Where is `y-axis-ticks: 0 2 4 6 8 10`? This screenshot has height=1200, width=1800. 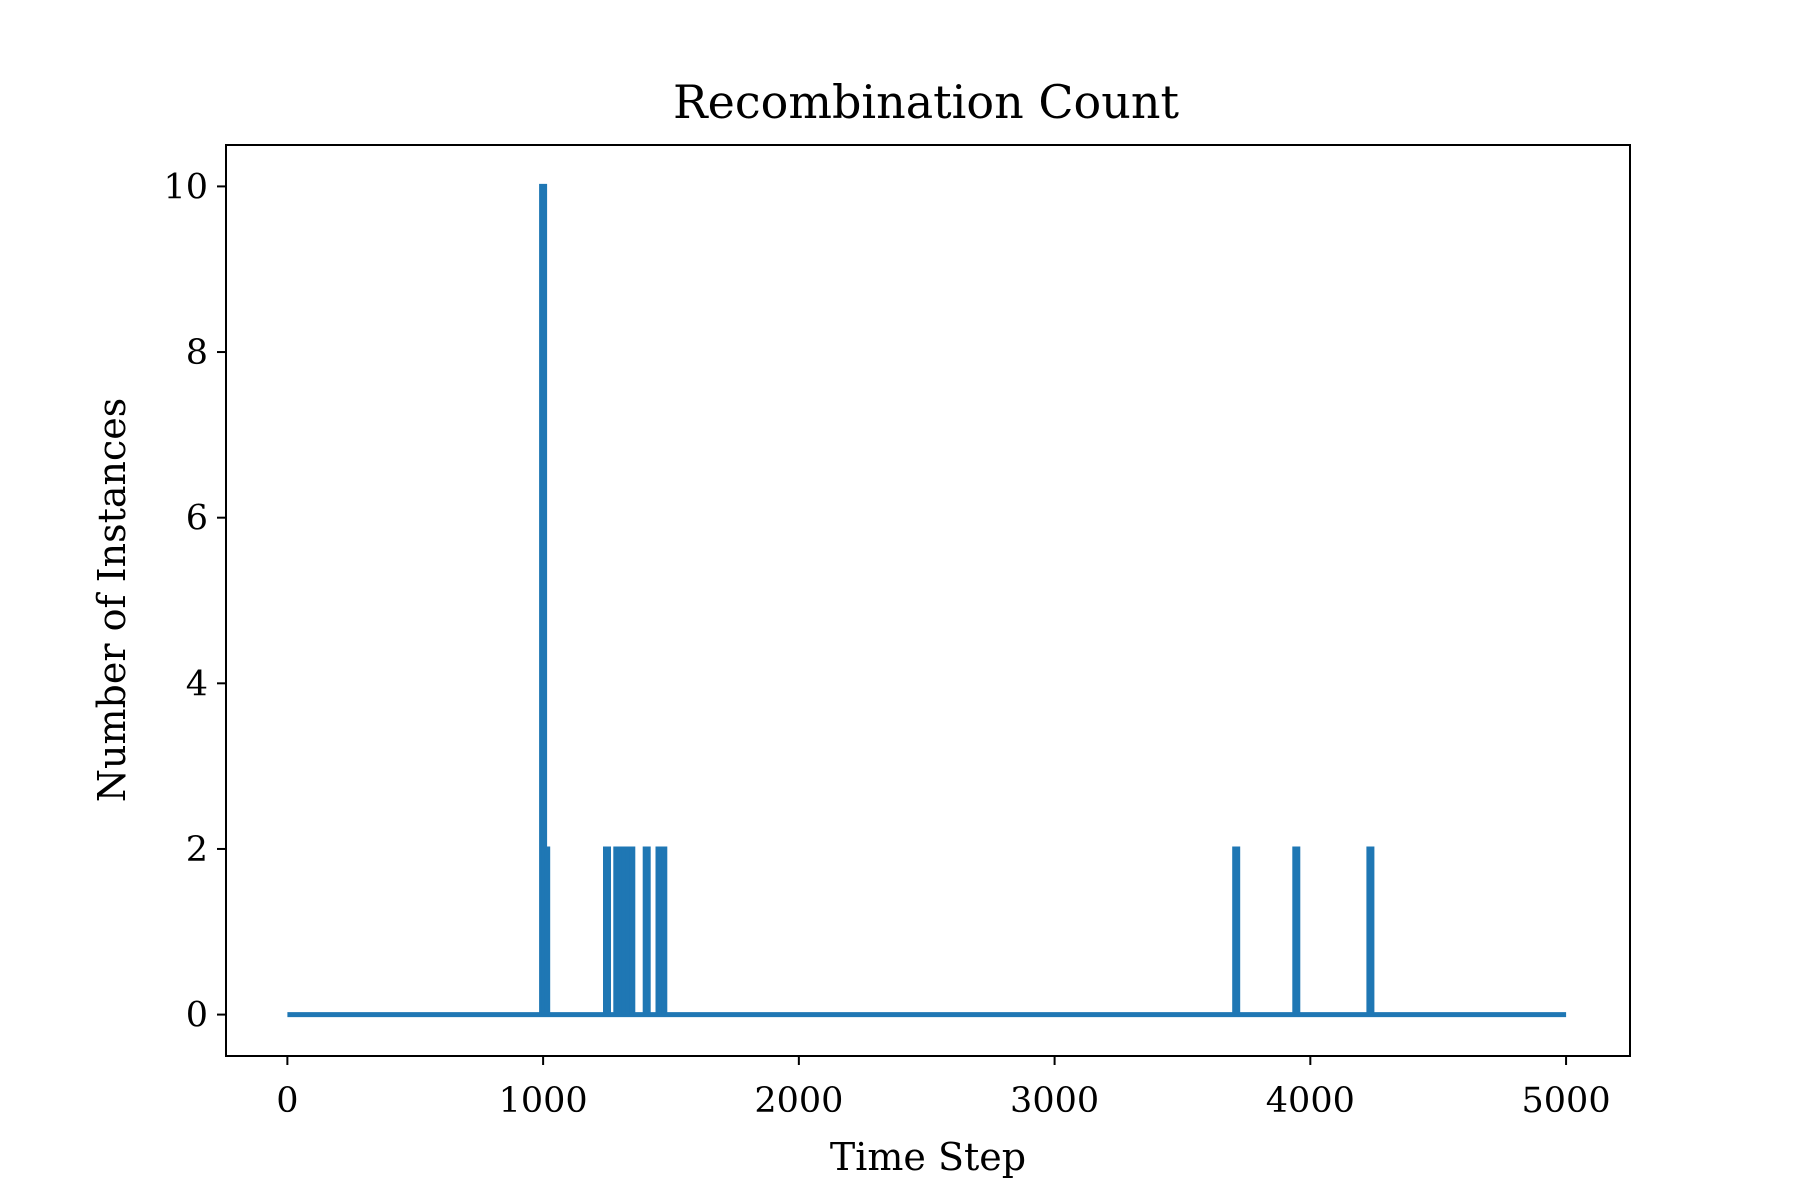
y-axis-ticks: 0 2 4 6 8 10 is located at coordinates (194, 601).